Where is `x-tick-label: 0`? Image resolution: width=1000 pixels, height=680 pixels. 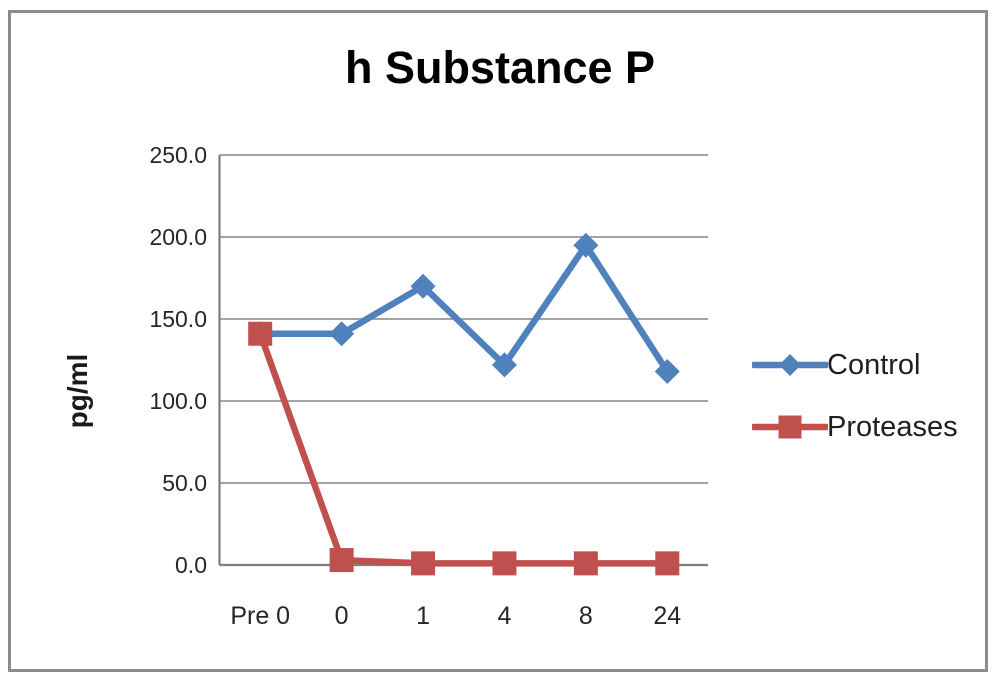
x-tick-label: 0 is located at coordinates (341, 616).